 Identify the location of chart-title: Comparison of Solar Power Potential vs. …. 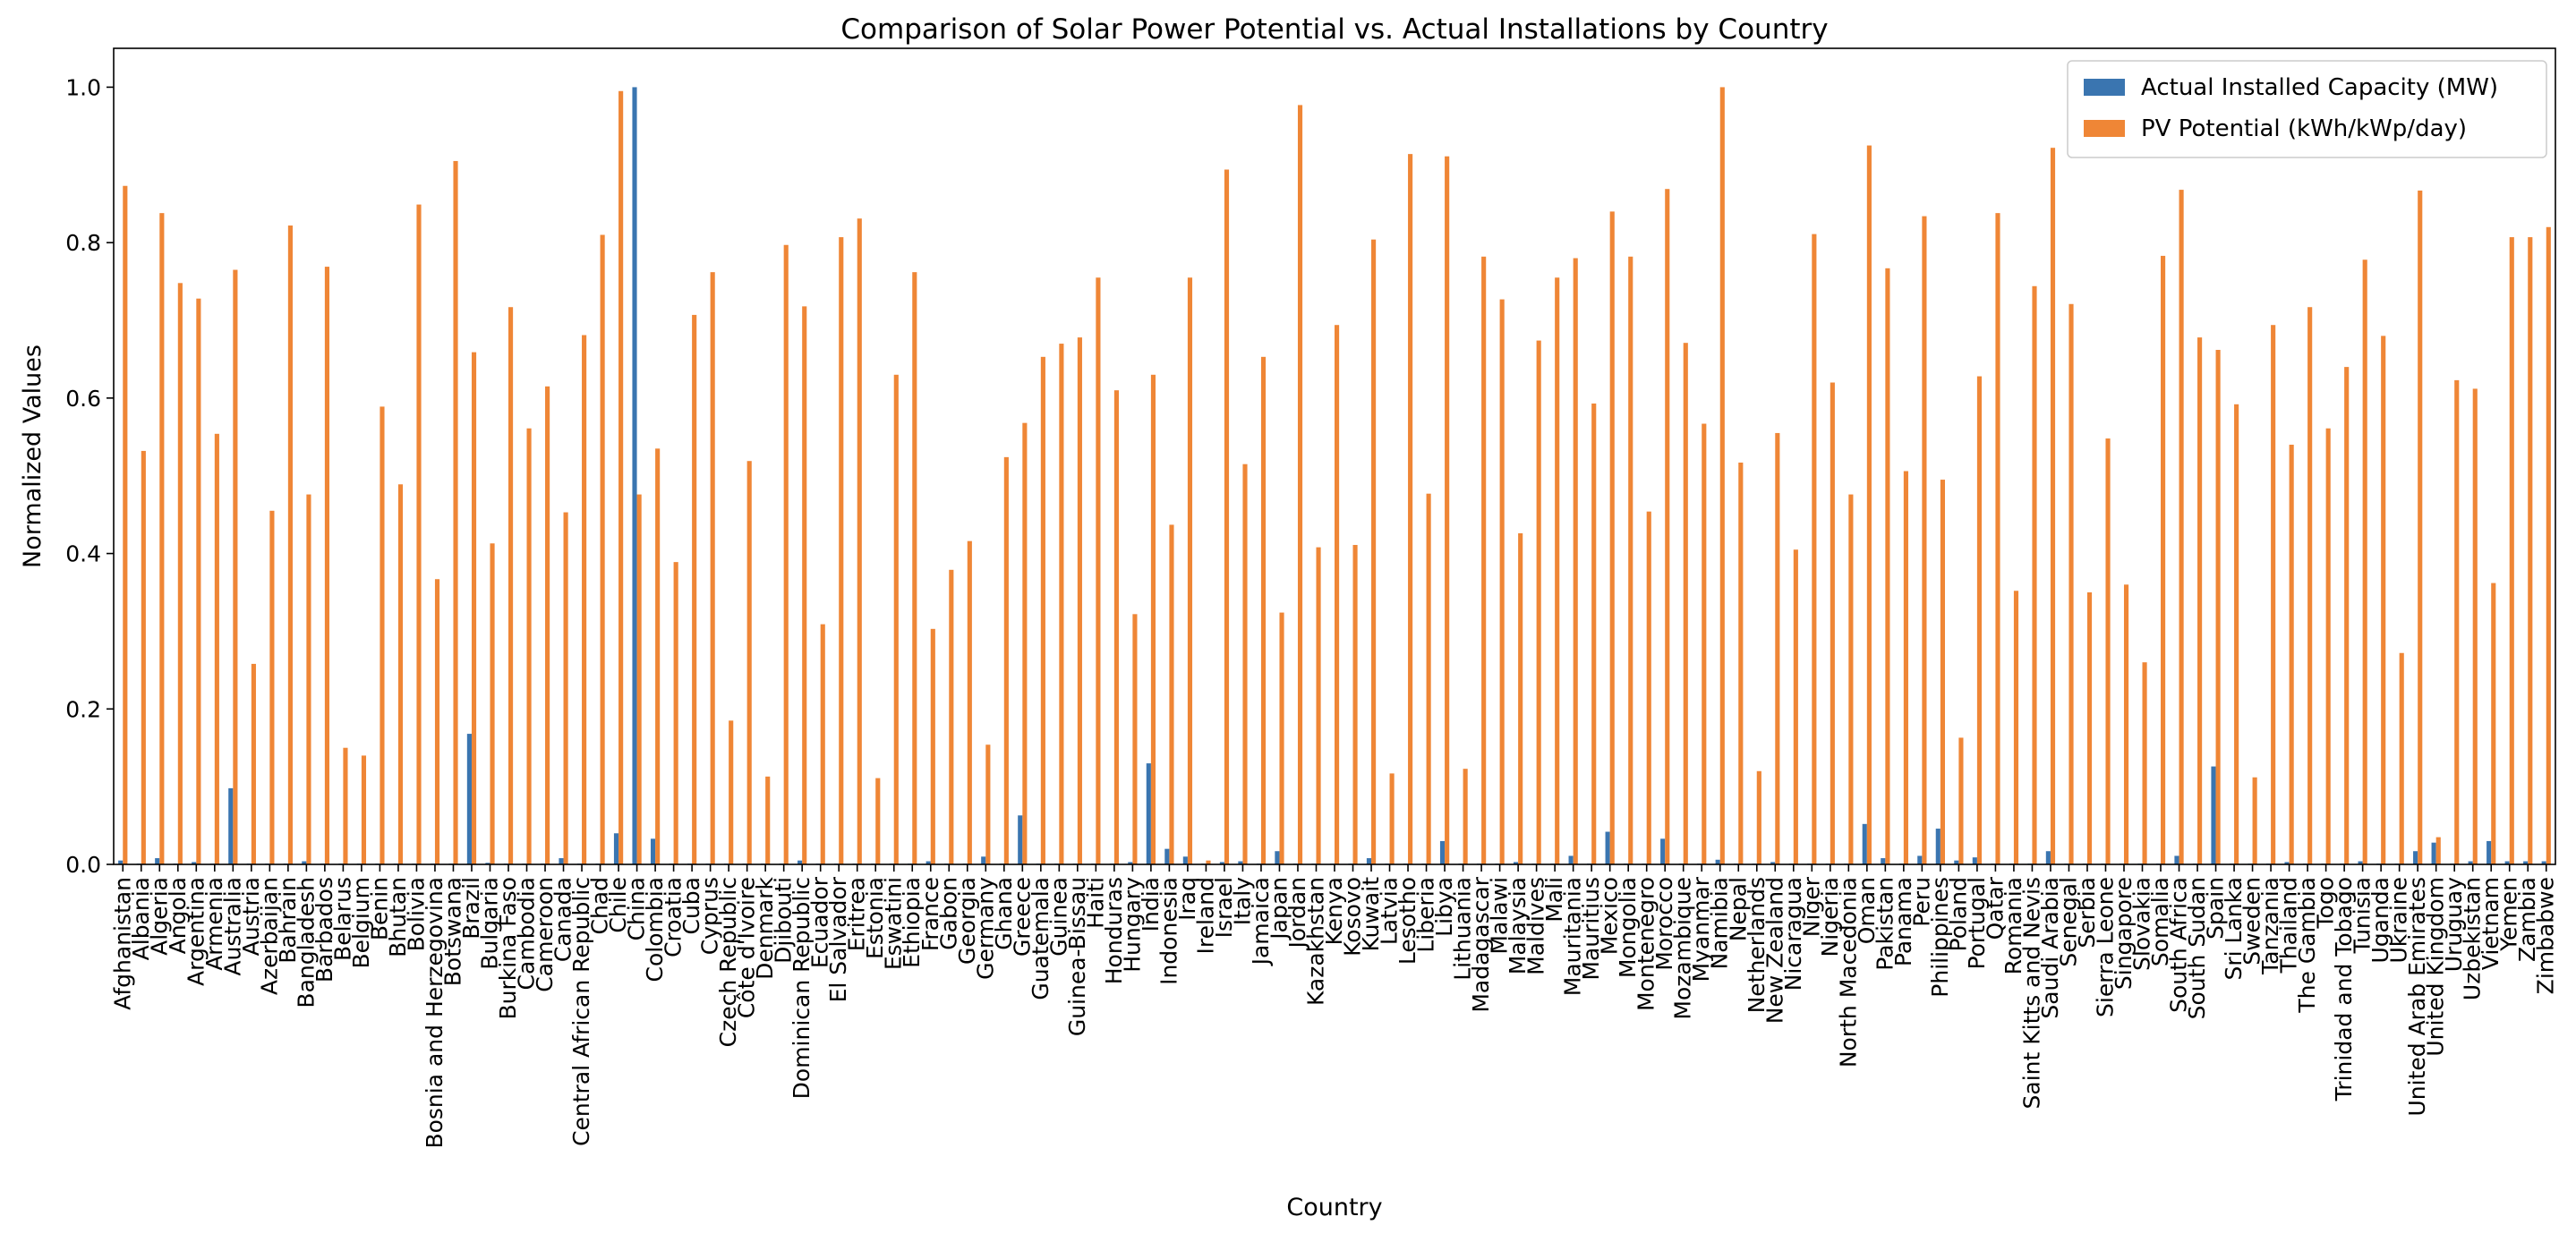
(1334, 30).